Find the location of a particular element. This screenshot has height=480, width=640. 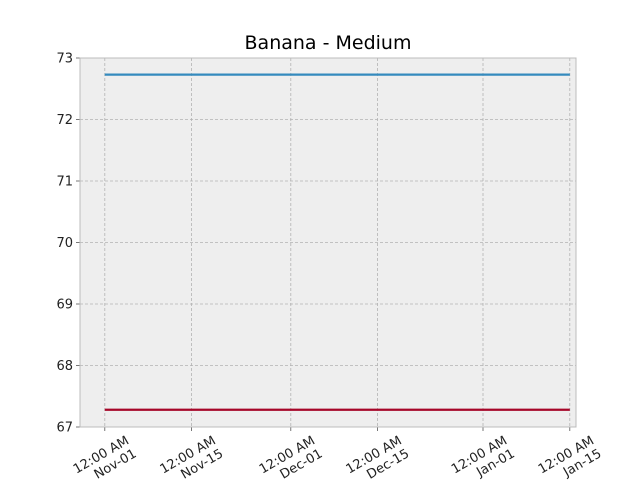

x-tick-label: 12:00 AMNov-01 is located at coordinates (105, 456).